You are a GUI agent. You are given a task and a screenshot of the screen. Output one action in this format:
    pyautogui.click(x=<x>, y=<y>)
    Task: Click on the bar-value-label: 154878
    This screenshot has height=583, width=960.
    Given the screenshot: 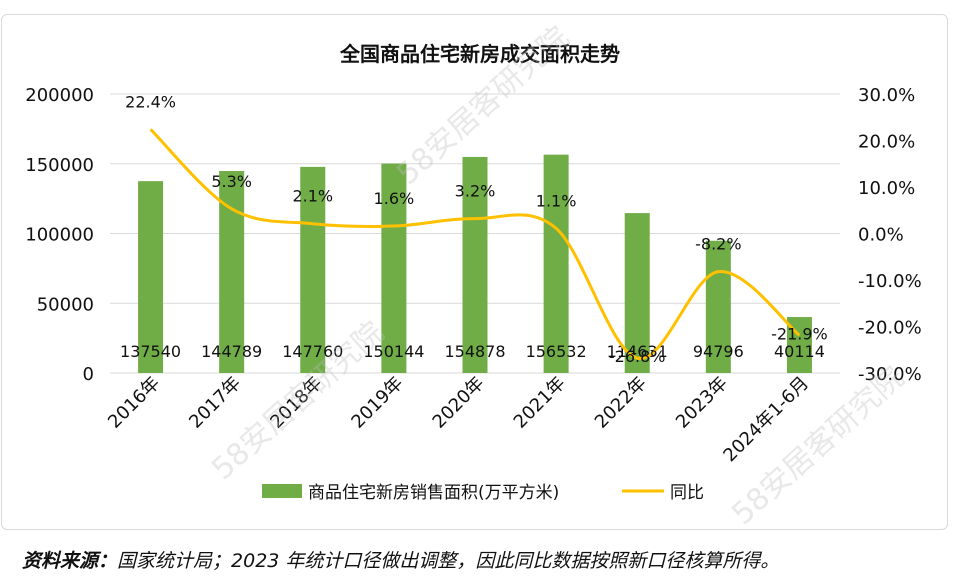 What is the action you would take?
    pyautogui.click(x=474, y=351)
    